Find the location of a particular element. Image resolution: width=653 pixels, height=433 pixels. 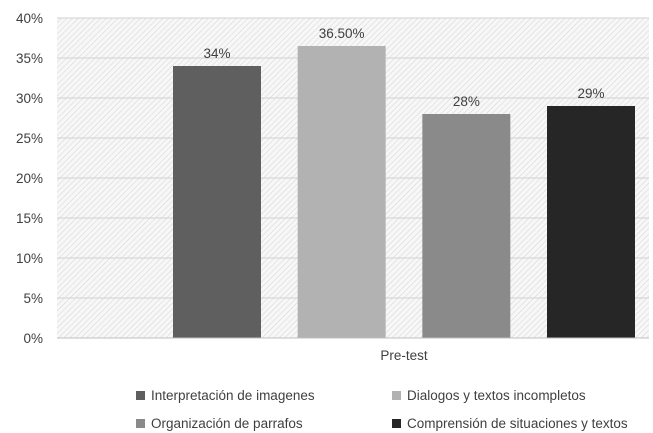

y-tick-label: 30% is located at coordinates (29, 98).